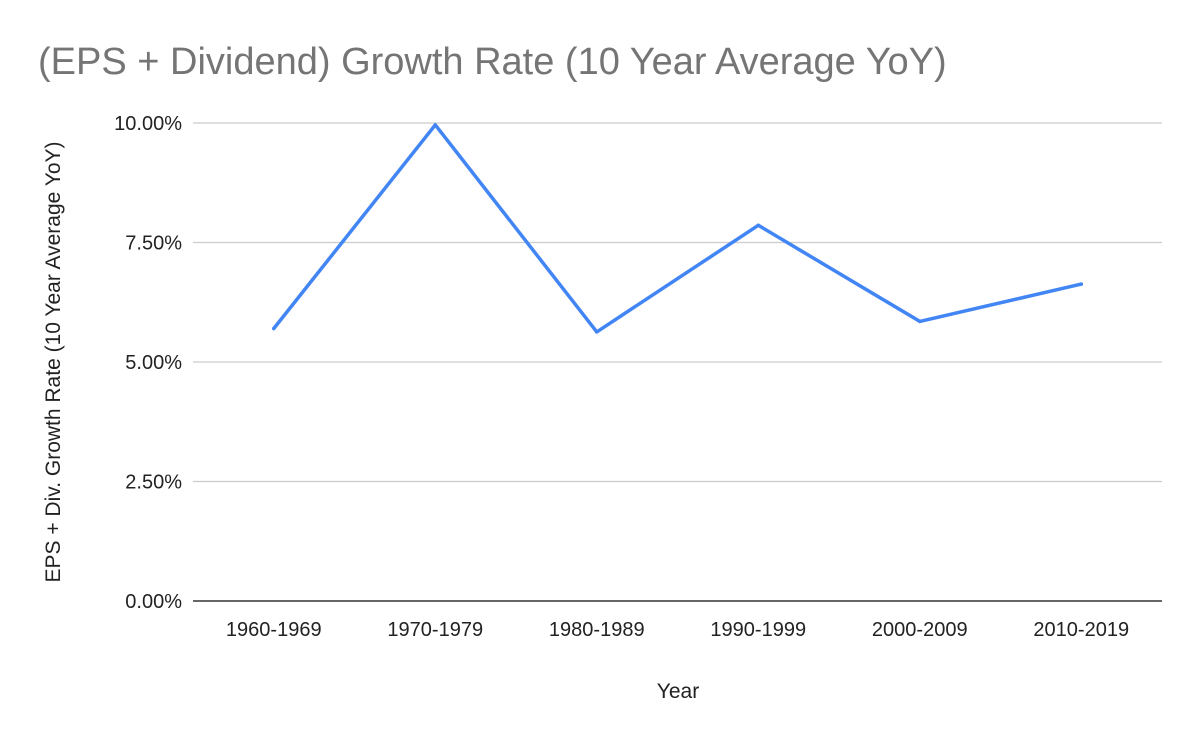 The height and width of the screenshot is (742, 1200). Describe the element at coordinates (920, 630) in the screenshot. I see `x-tick-label: 2000-2009` at that location.